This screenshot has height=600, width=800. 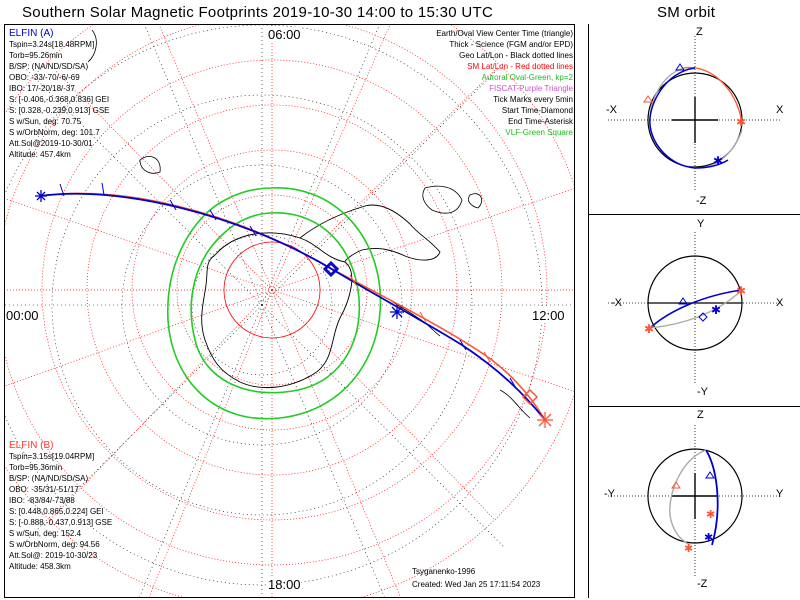 What do you see at coordinates (712, 497) in the screenshot?
I see `elfin-a-orbit-yz` at bounding box center [712, 497].